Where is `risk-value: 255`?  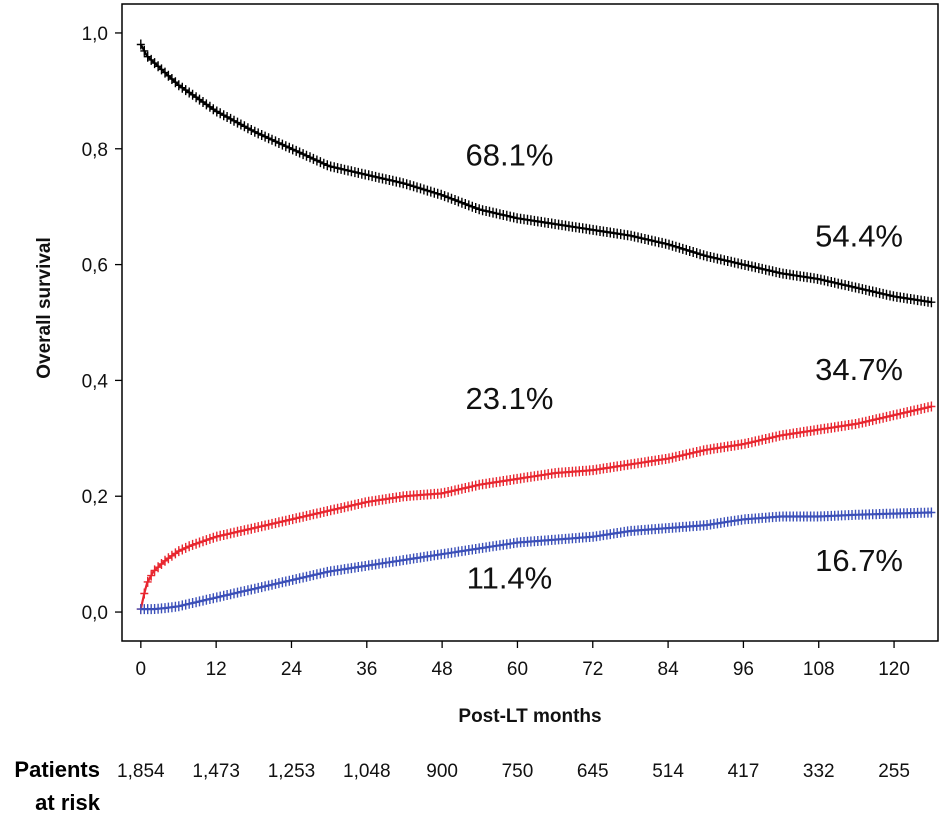 risk-value: 255 is located at coordinates (894, 771).